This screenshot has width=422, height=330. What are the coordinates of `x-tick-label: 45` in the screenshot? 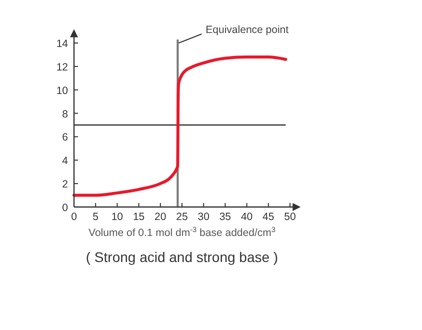 It's located at (268, 217).